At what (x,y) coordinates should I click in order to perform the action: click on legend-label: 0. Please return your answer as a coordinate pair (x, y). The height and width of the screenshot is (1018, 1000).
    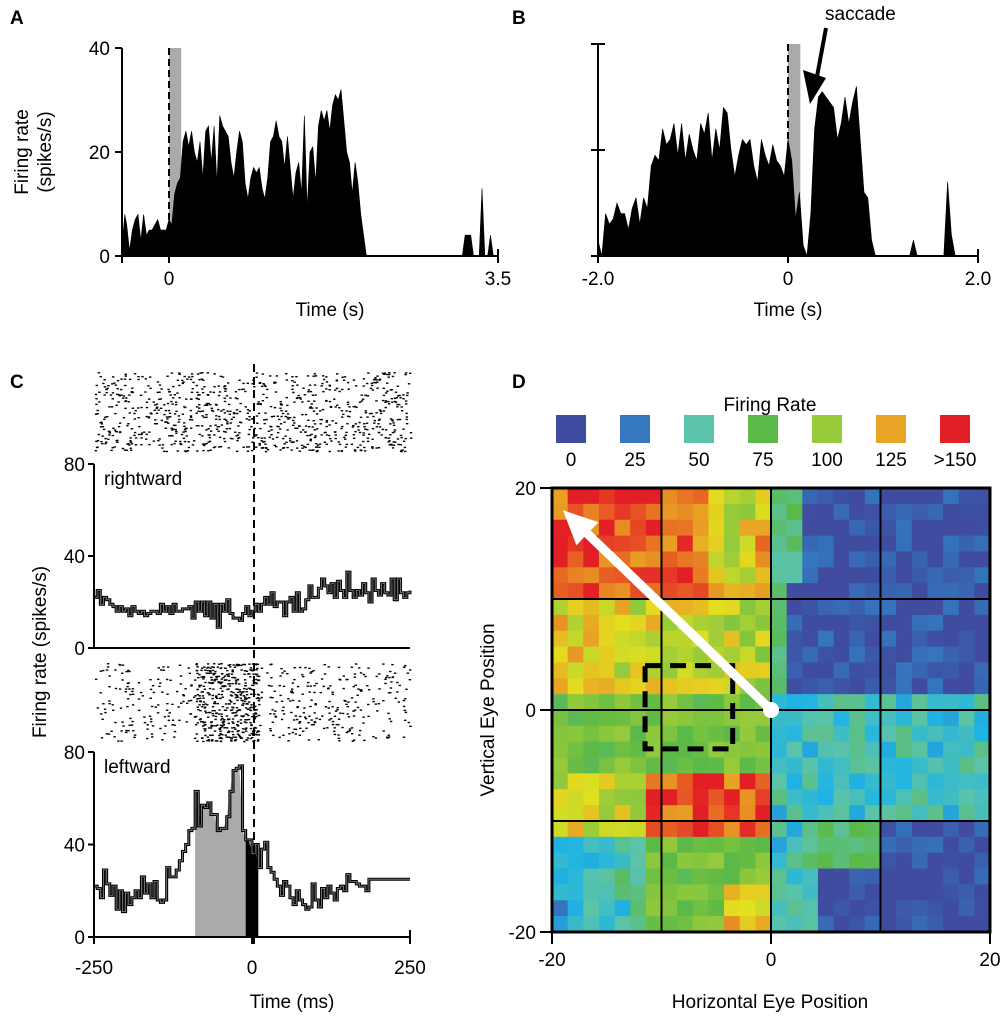
    Looking at the image, I should click on (571, 460).